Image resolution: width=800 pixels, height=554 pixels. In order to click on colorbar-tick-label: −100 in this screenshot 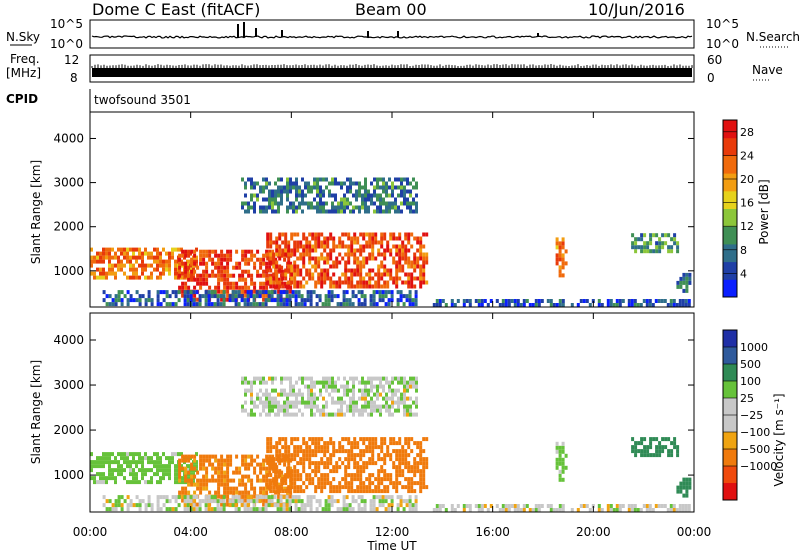, I will do `click(755, 432)`.